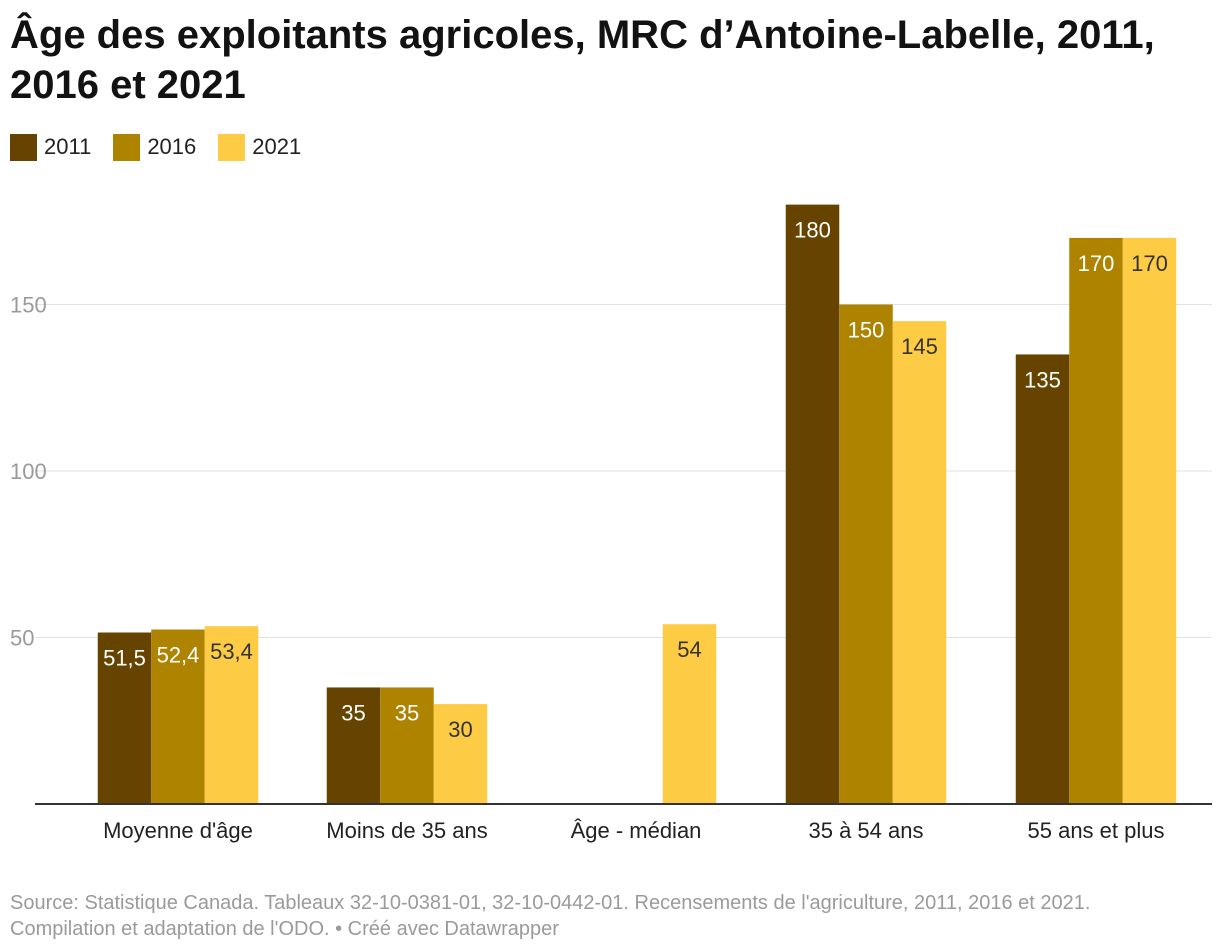 The image size is (1220, 952). What do you see at coordinates (231, 651) in the screenshot?
I see `bar-value-label-2021-1: 53,4` at bounding box center [231, 651].